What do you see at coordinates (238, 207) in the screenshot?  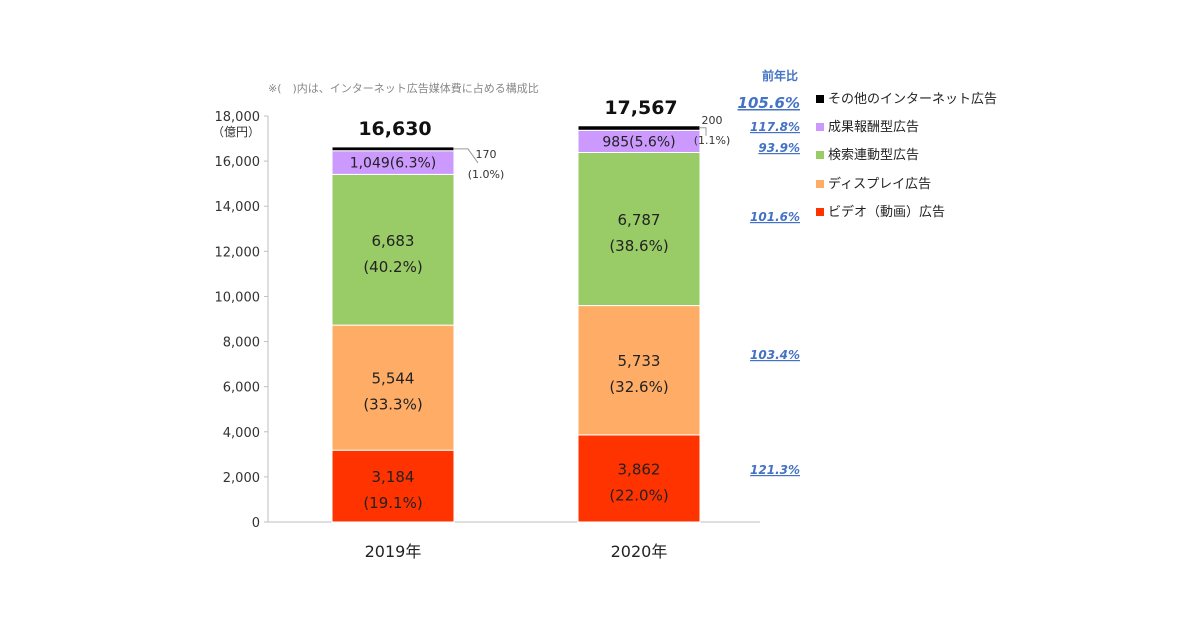 I see `y-tick-label: 14,000` at bounding box center [238, 207].